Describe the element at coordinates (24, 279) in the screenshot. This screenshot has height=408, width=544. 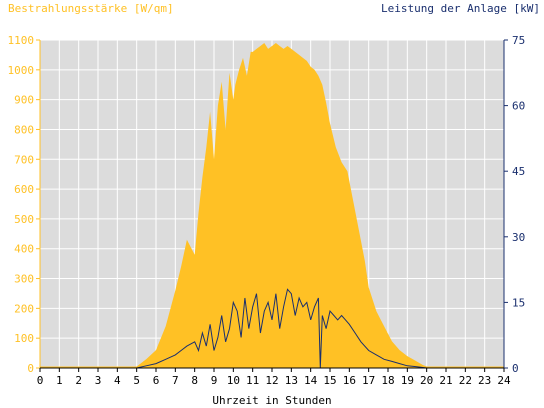
I see `left-tick-label: 300` at that location.